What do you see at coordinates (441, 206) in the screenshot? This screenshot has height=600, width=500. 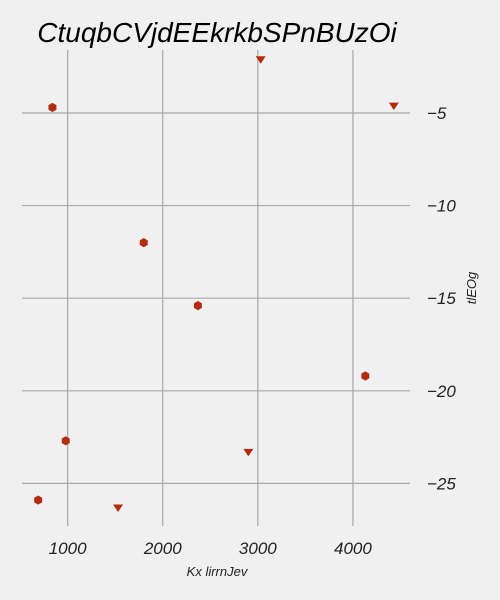 I see `y-tick-label: −10` at bounding box center [441, 206].